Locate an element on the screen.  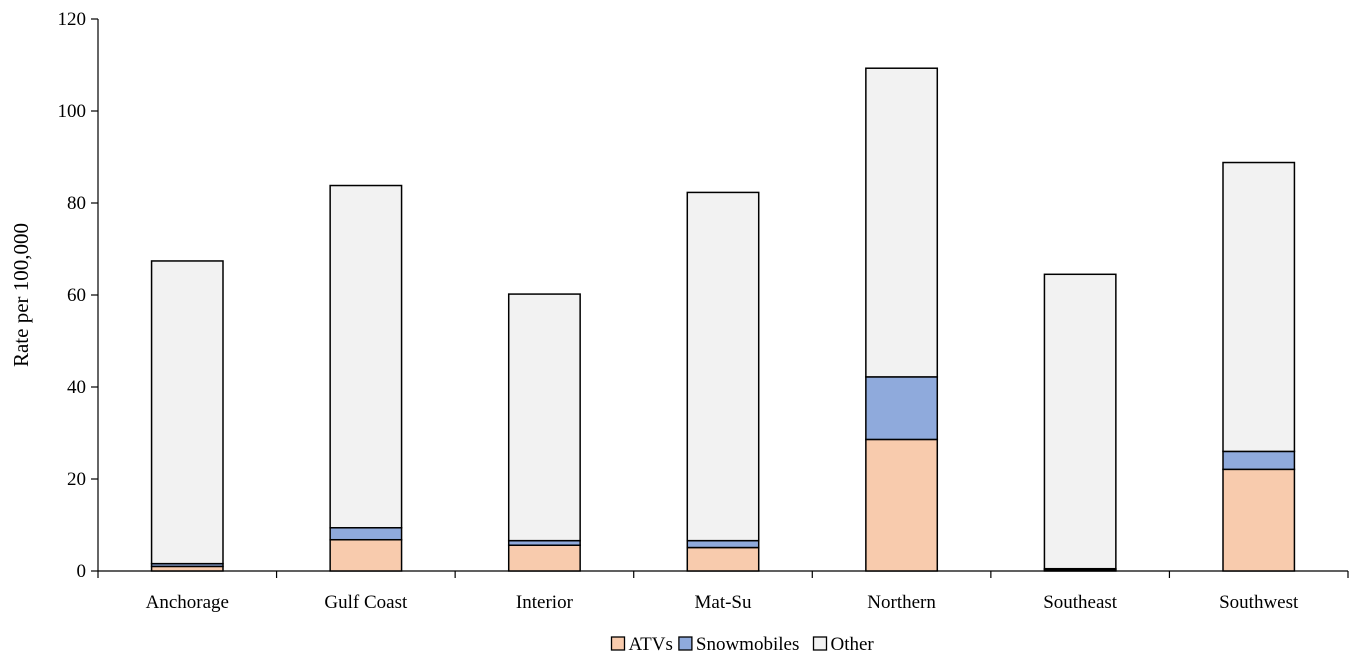
x-tick-label: Anchorage is located at coordinates (187, 602).